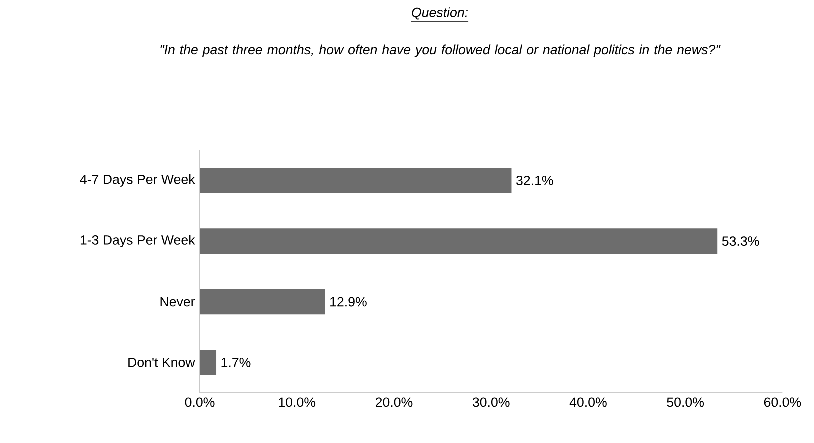 This screenshot has height=443, width=814. What do you see at coordinates (440, 51) in the screenshot?
I see `chart-subtitle: "In the past three months, how often have you followed local or national politics in the news?"` at bounding box center [440, 51].